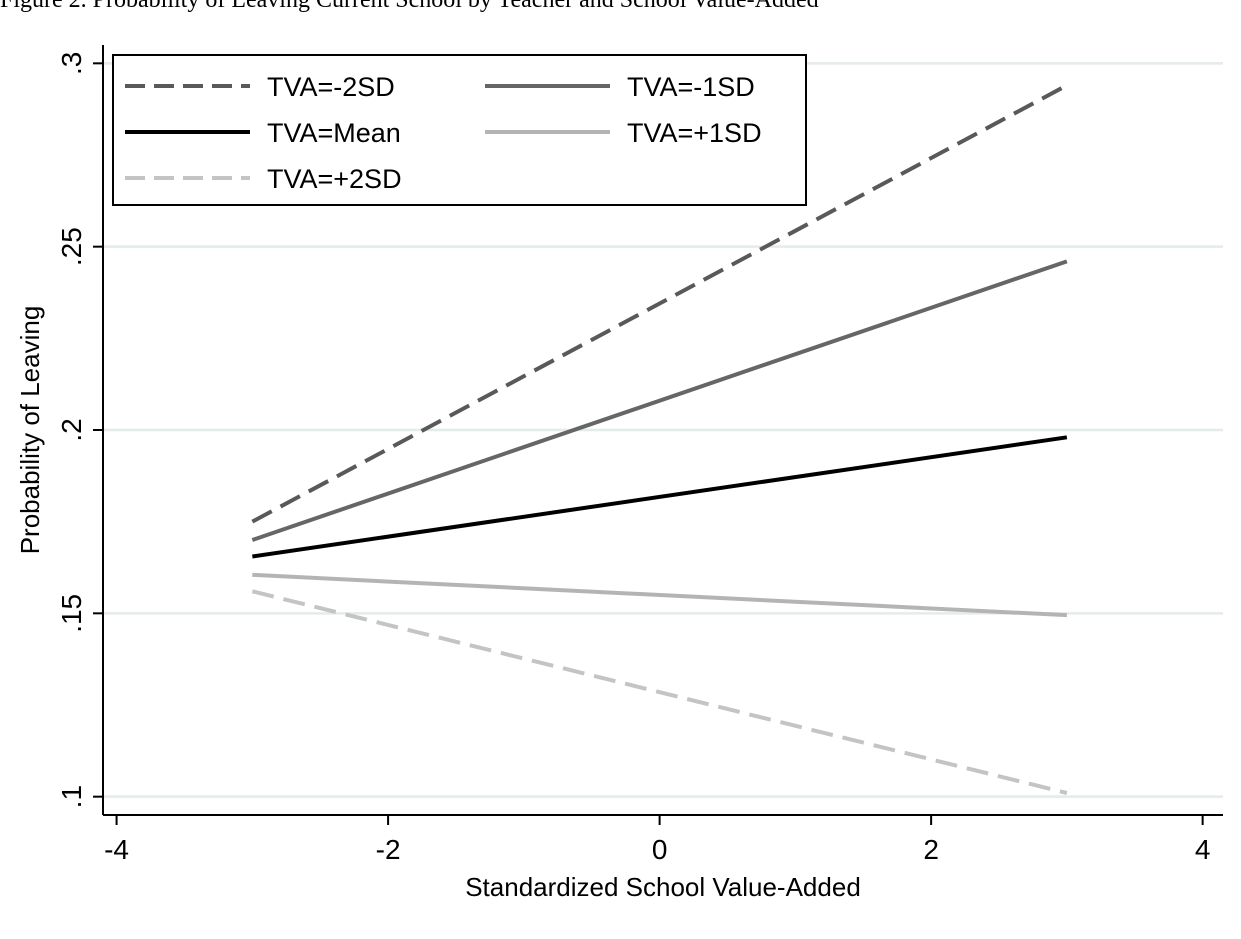  What do you see at coordinates (691, 87) in the screenshot?
I see `legend-label: TVA=-1SD` at bounding box center [691, 87].